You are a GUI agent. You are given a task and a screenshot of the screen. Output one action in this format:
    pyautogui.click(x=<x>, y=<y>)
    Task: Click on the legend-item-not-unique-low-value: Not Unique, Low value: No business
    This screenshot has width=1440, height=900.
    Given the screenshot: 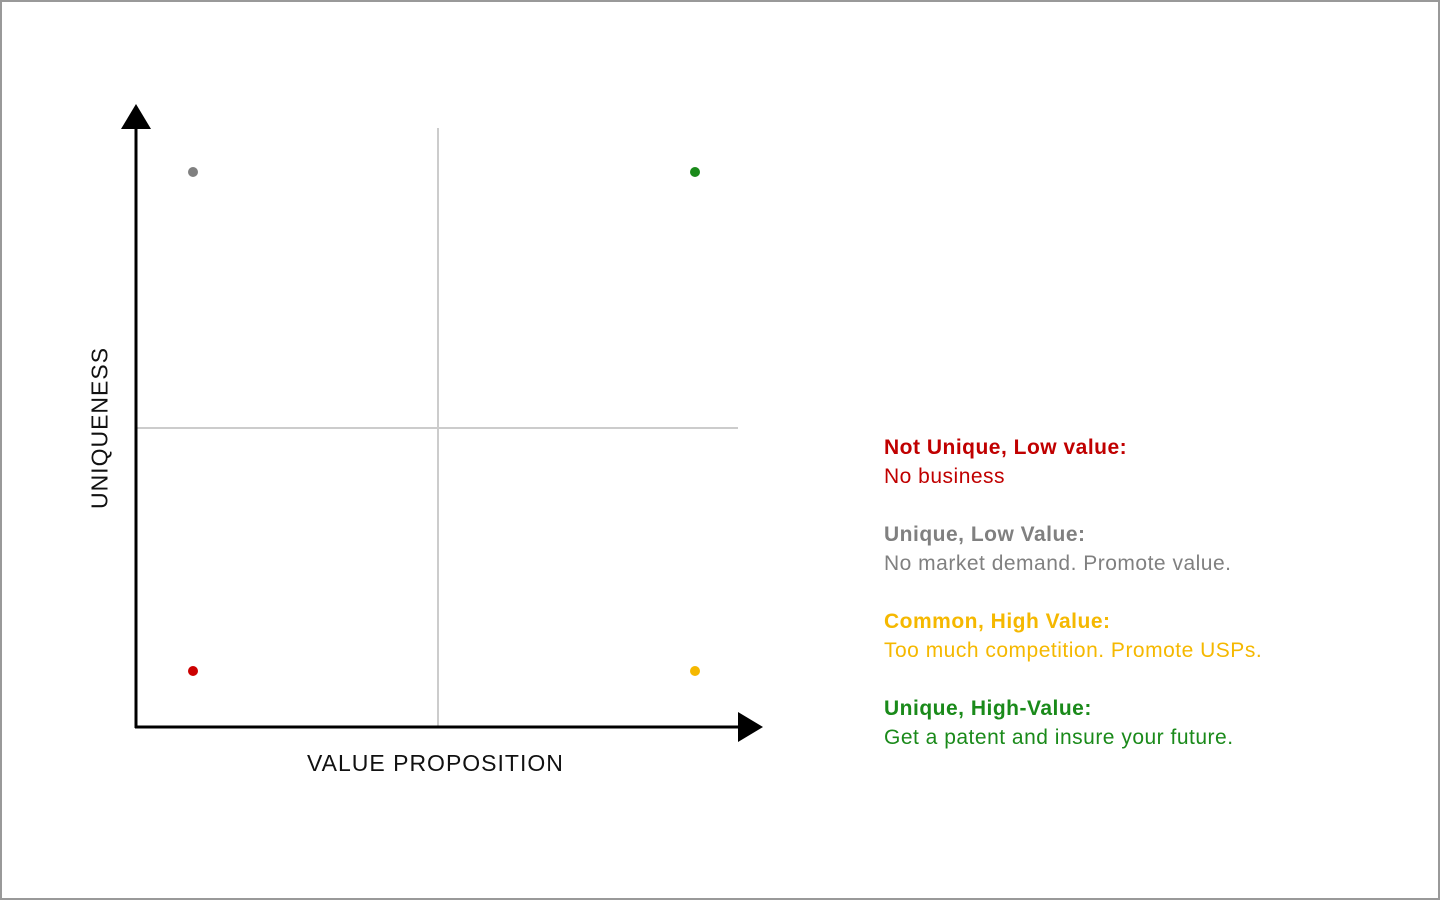 What is the action you would take?
    pyautogui.click(x=1144, y=462)
    